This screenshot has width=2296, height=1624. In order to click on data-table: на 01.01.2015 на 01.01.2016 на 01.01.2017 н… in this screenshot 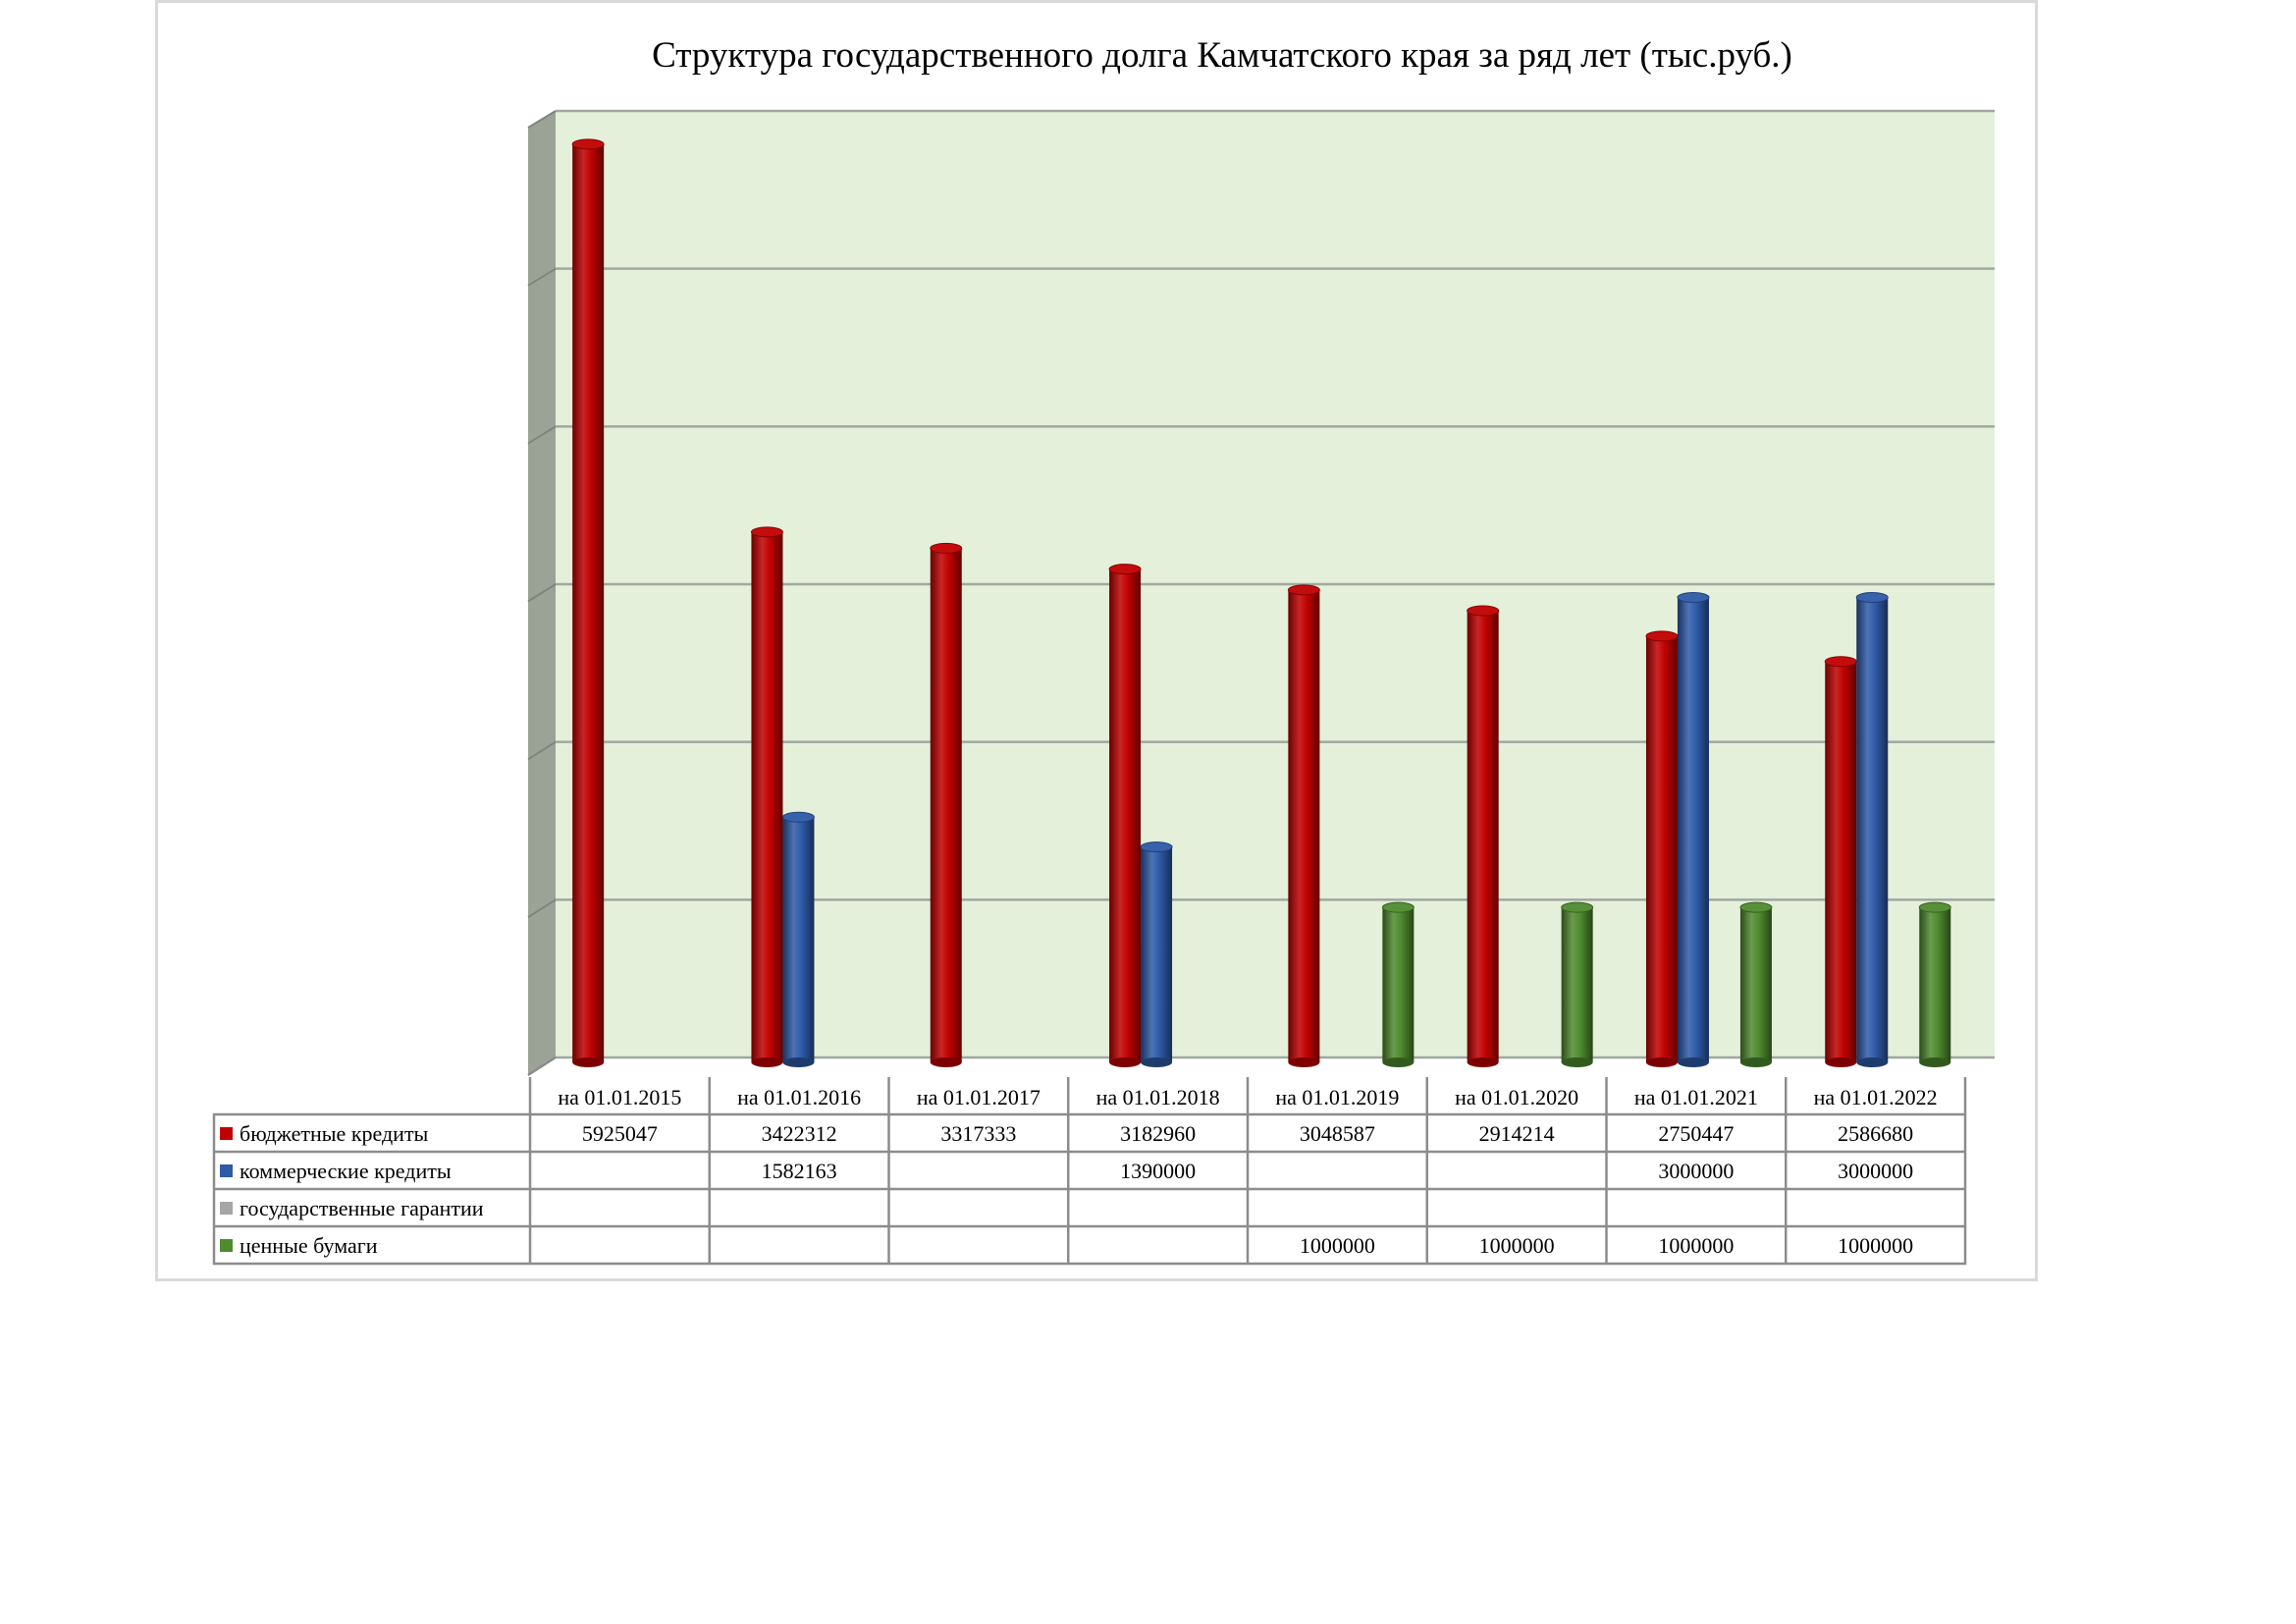, I will do `click(1089, 1171)`.